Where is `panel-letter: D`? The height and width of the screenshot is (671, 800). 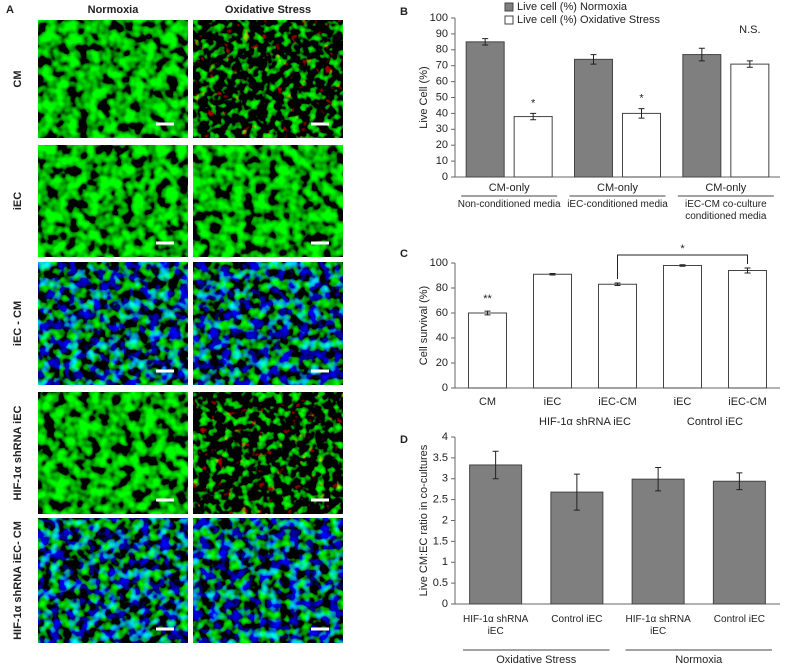 panel-letter: D is located at coordinates (404, 440).